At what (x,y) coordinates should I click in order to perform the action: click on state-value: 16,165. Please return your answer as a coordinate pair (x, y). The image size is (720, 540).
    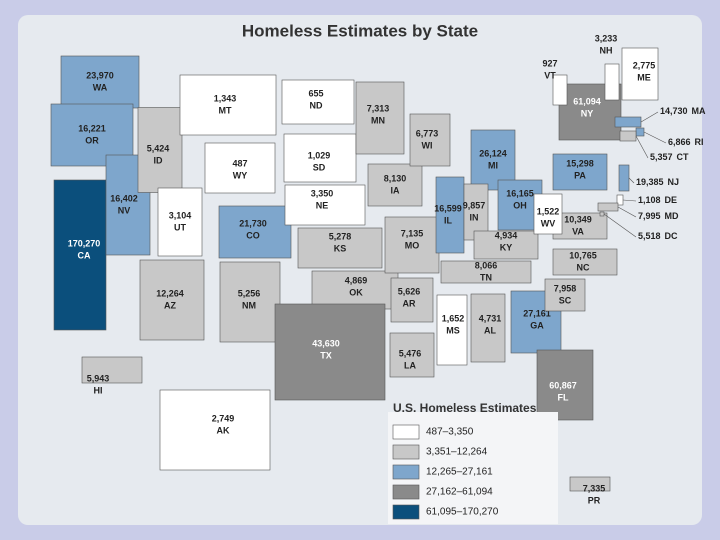
    Looking at the image, I should click on (520, 193).